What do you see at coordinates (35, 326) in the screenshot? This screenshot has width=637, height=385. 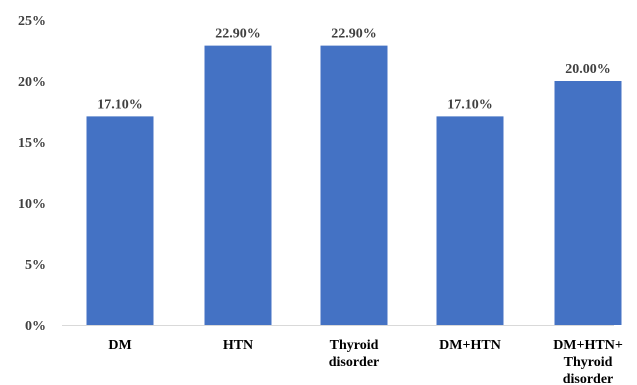 I see `y-tick-label: 0%` at bounding box center [35, 326].